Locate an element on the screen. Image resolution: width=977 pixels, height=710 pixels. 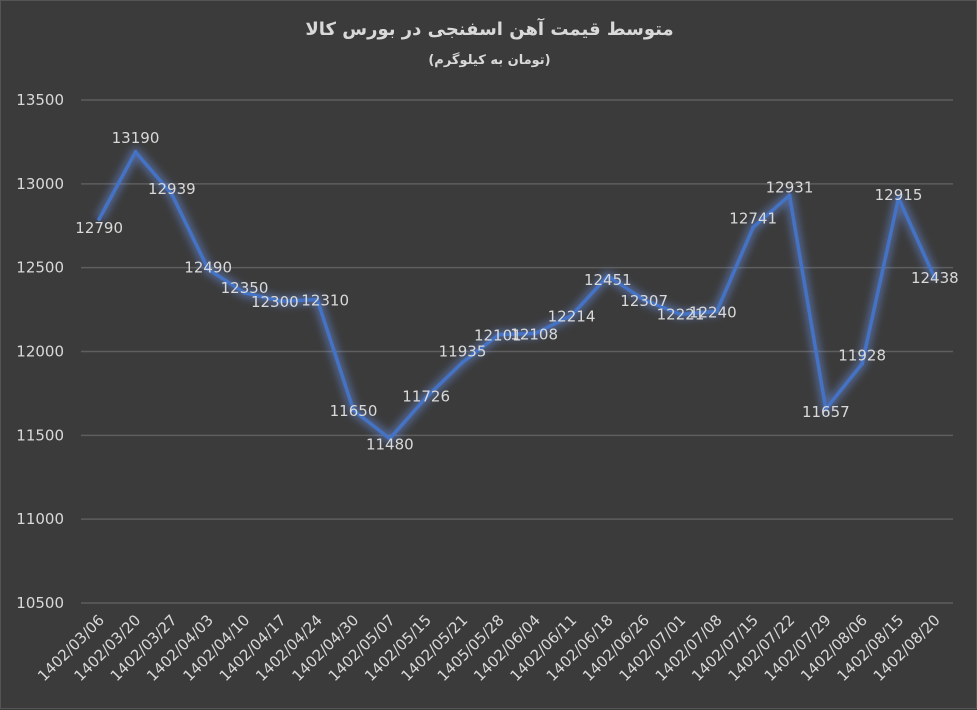
data-label: 11928 is located at coordinates (862, 356).